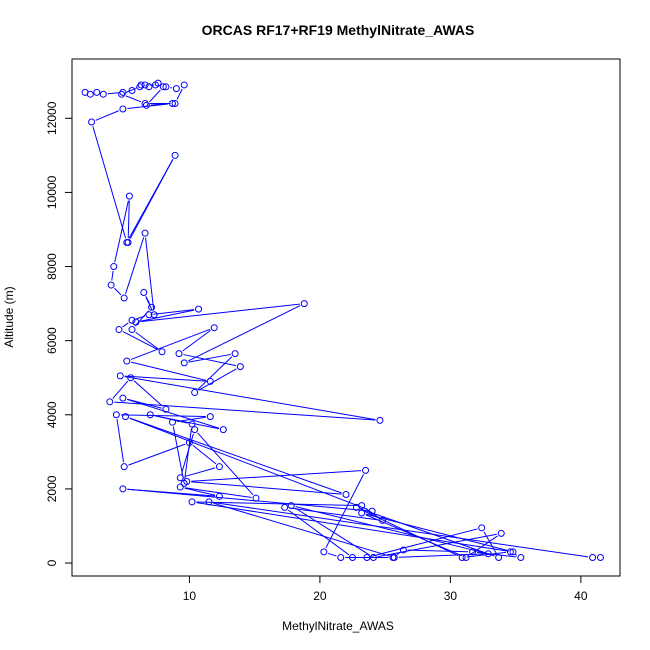 This screenshot has height=650, width=650. Describe the element at coordinates (52, 562) in the screenshot. I see `y-tick-label: 0` at that location.